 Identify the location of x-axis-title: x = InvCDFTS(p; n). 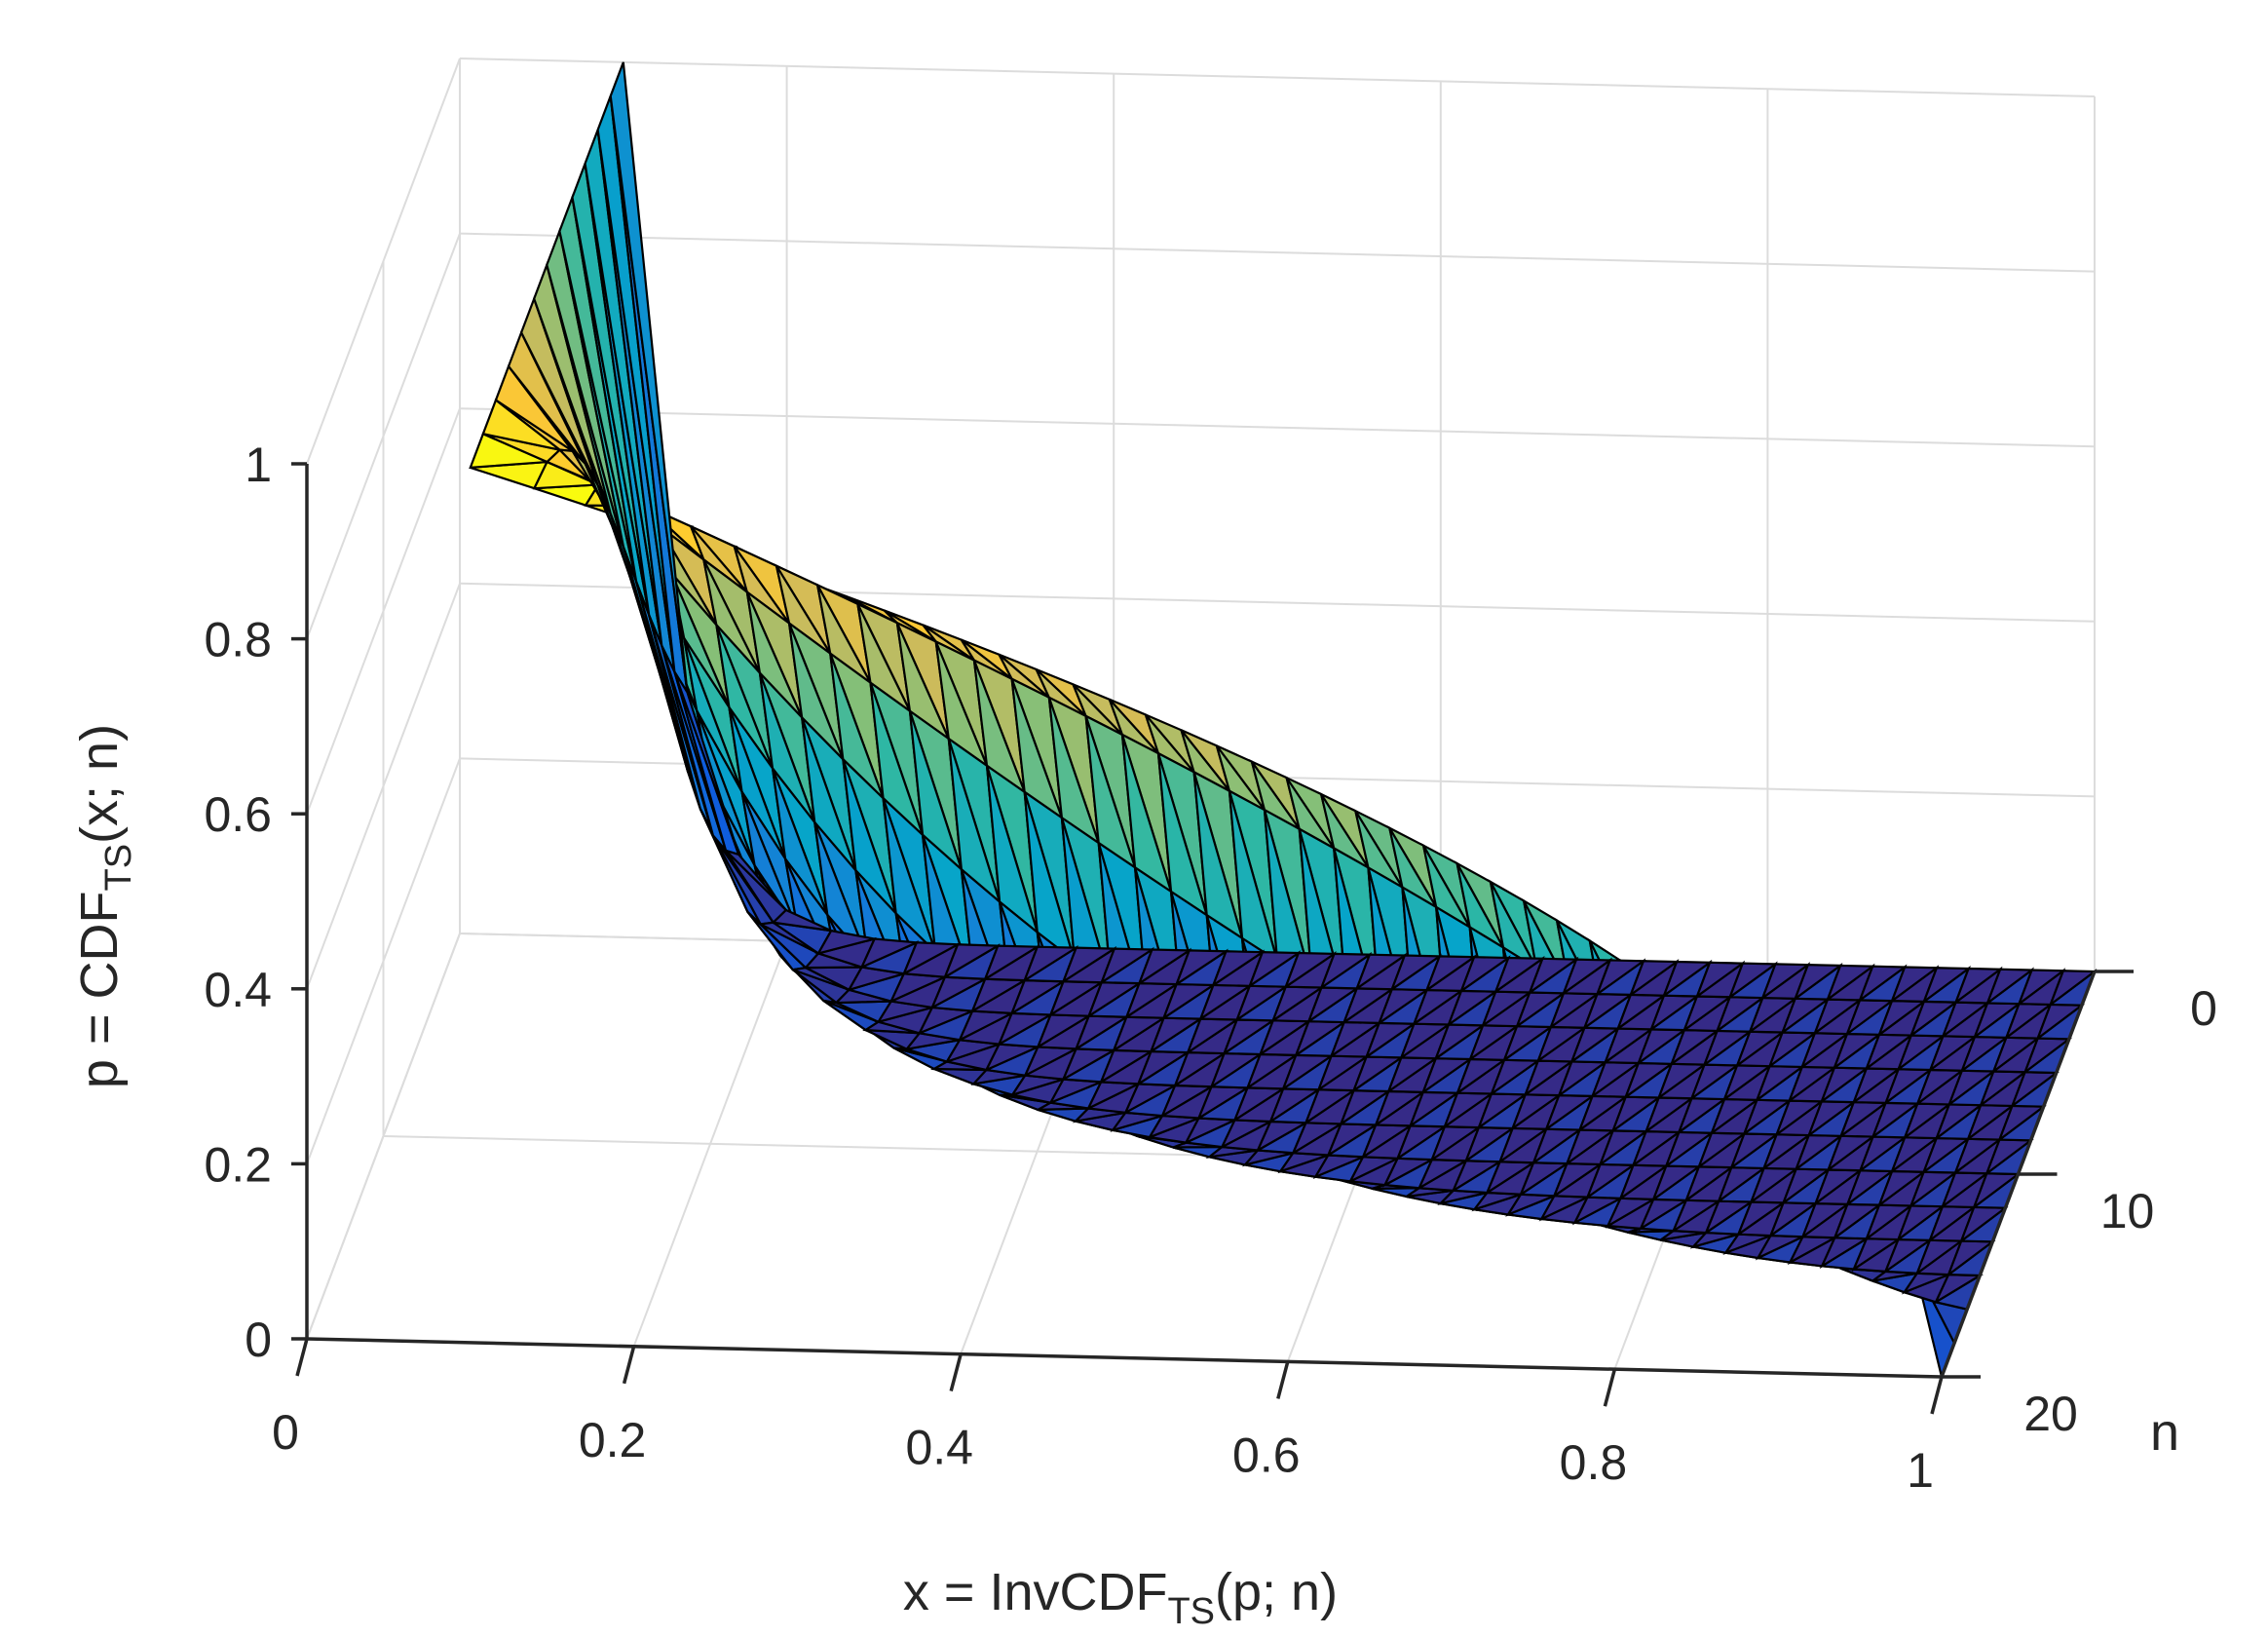
(1120, 1597).